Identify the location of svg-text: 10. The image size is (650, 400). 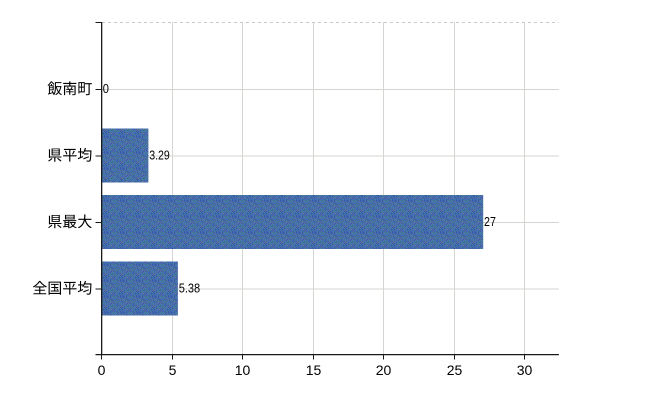
(243, 370).